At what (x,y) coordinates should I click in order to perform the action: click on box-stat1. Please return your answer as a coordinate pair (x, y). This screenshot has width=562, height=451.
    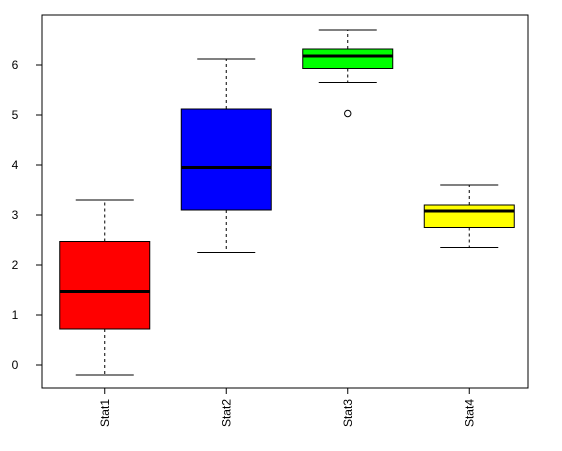
    Looking at the image, I should click on (105, 287).